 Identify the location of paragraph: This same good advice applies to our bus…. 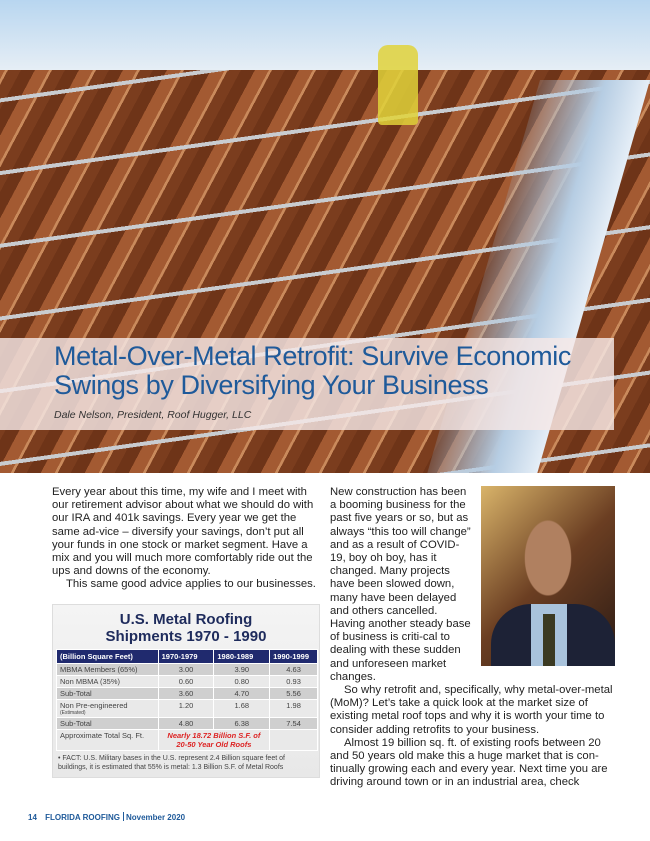
(191, 584).